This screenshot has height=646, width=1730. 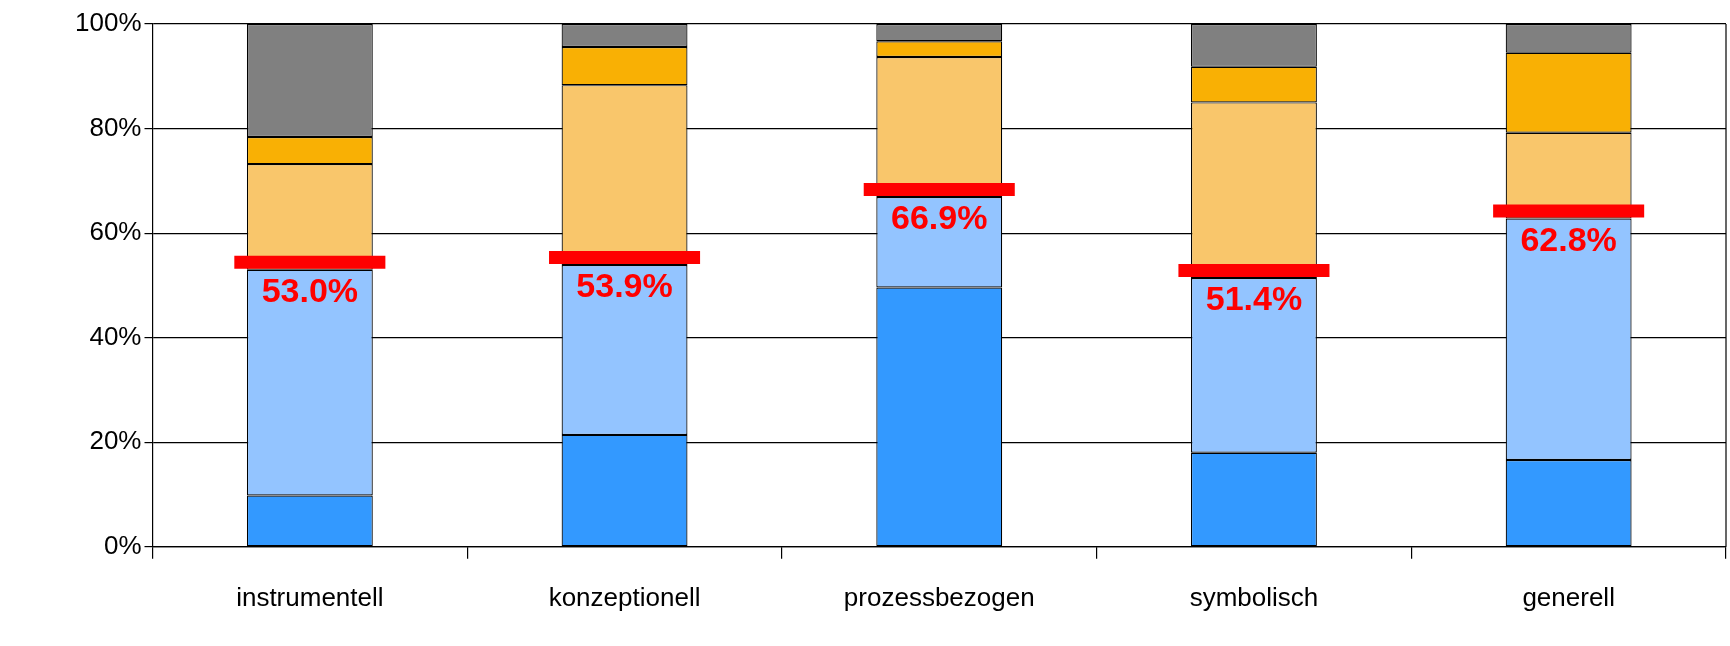 What do you see at coordinates (1254, 298) in the screenshot?
I see `annotation: 51.4%` at bounding box center [1254, 298].